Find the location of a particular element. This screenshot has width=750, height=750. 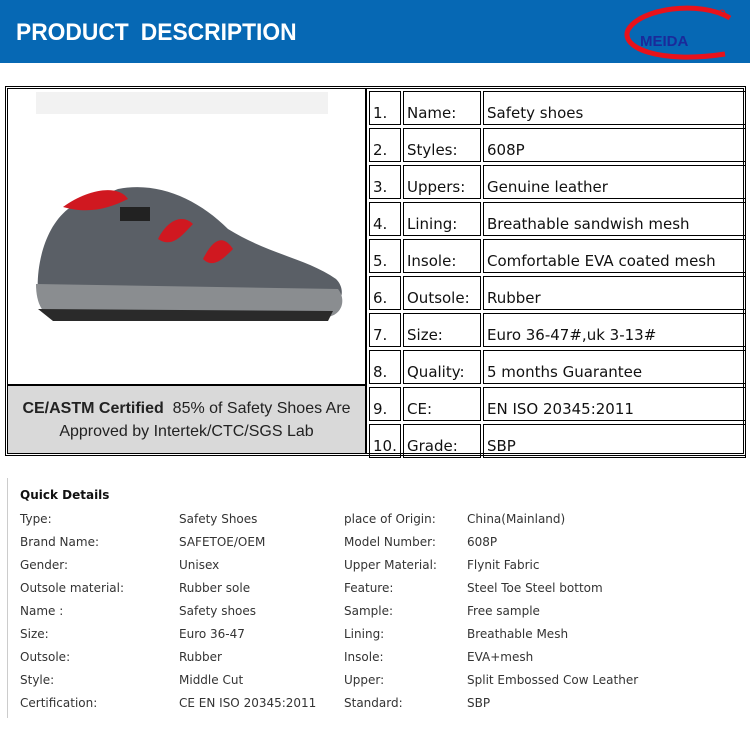

spec-row: 9. CE: EN ISO 20345:2011 is located at coordinates (557, 403).